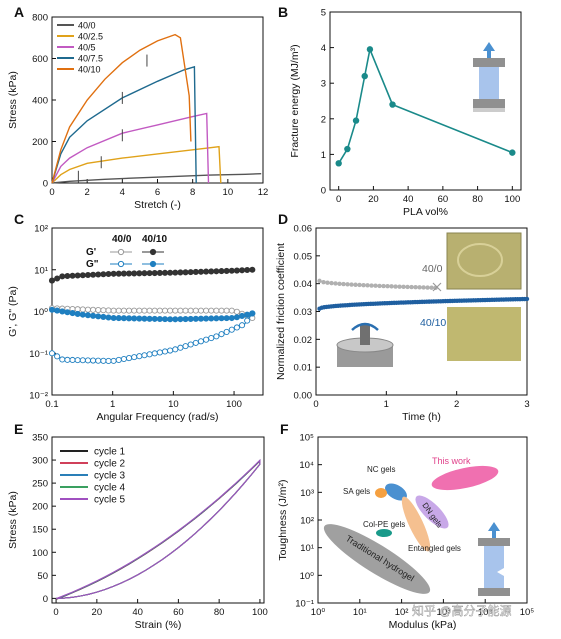  What do you see at coordinates (91, 252) in the screenshot?
I see `legend-row-label: G'` at bounding box center [91, 252].